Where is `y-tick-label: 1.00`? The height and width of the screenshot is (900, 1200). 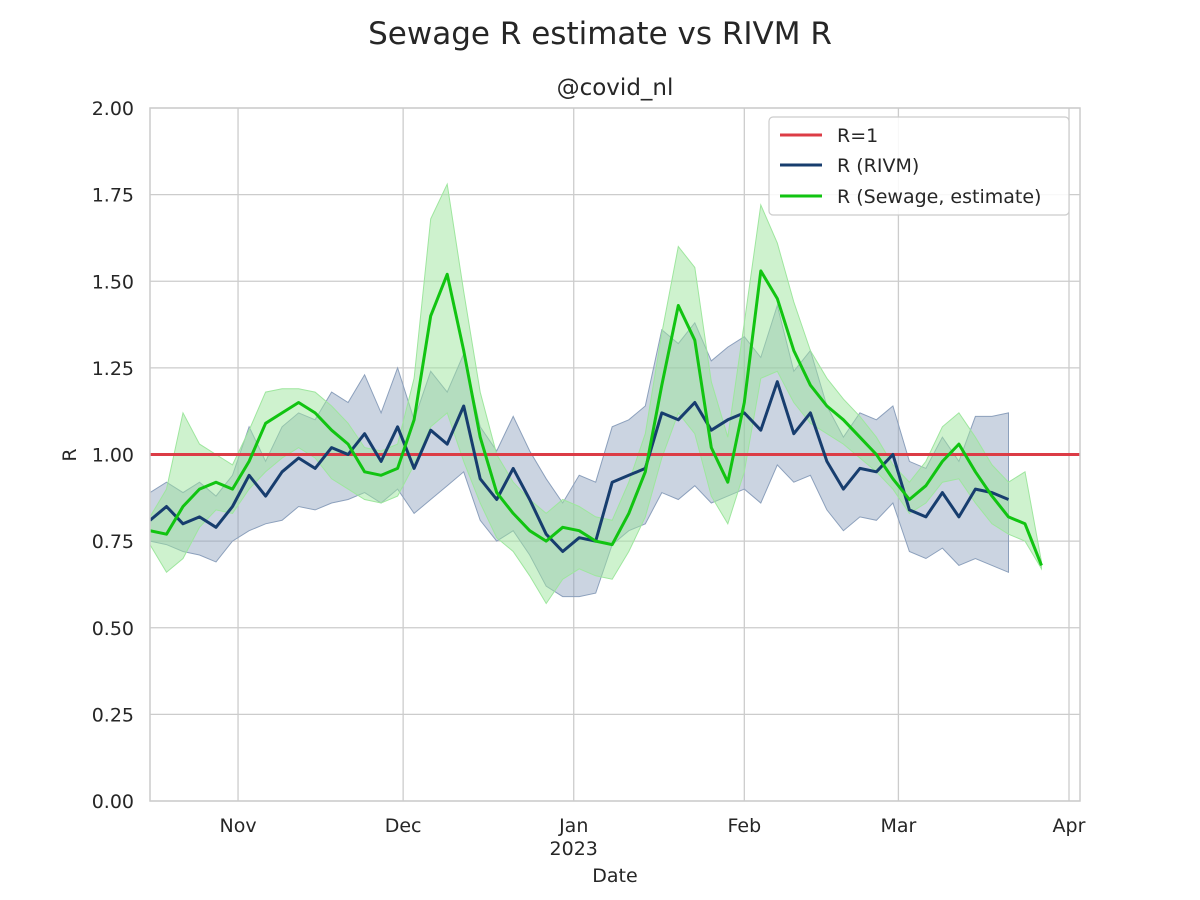 y-tick-label: 1.00 is located at coordinates (113, 456).